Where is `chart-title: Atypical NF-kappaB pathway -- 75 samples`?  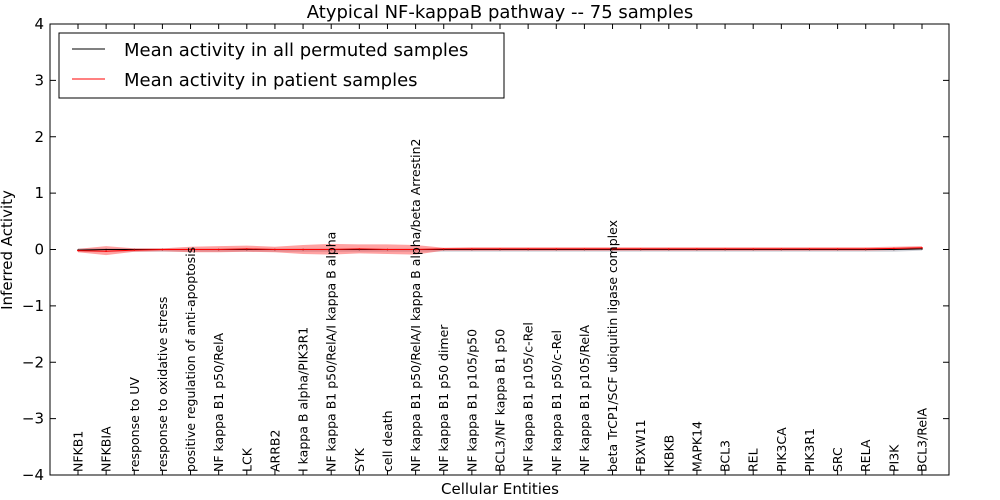 chart-title: Atypical NF-kappaB pathway -- 75 samples is located at coordinates (500, 12).